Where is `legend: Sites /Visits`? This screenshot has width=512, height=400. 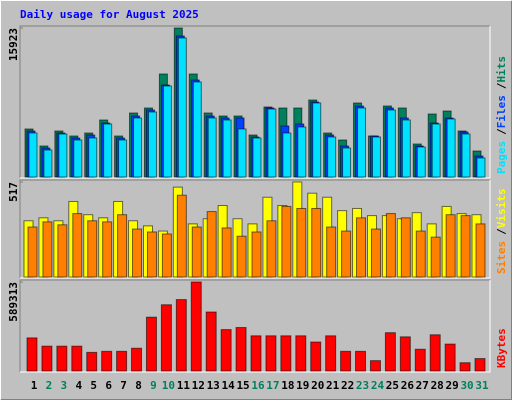 legend: Sites /Visits is located at coordinates (501, 232).